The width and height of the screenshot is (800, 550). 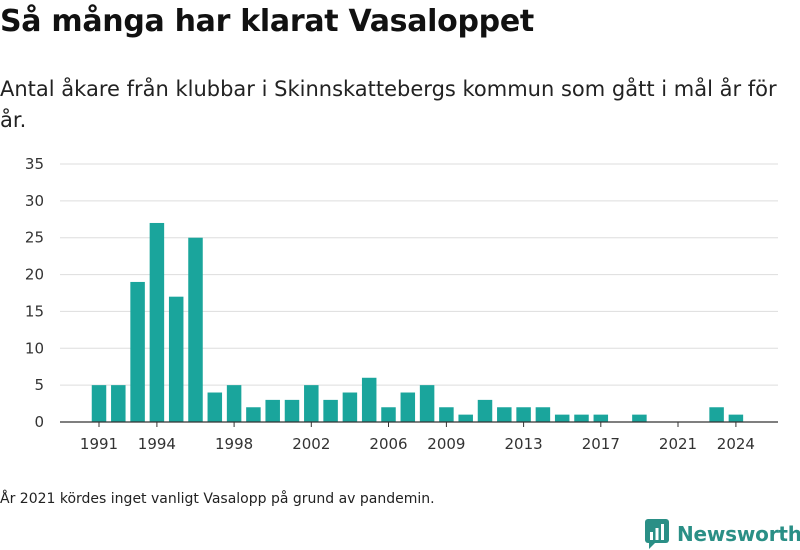 I want to click on y-tick-label: 20, so click(x=34, y=275).